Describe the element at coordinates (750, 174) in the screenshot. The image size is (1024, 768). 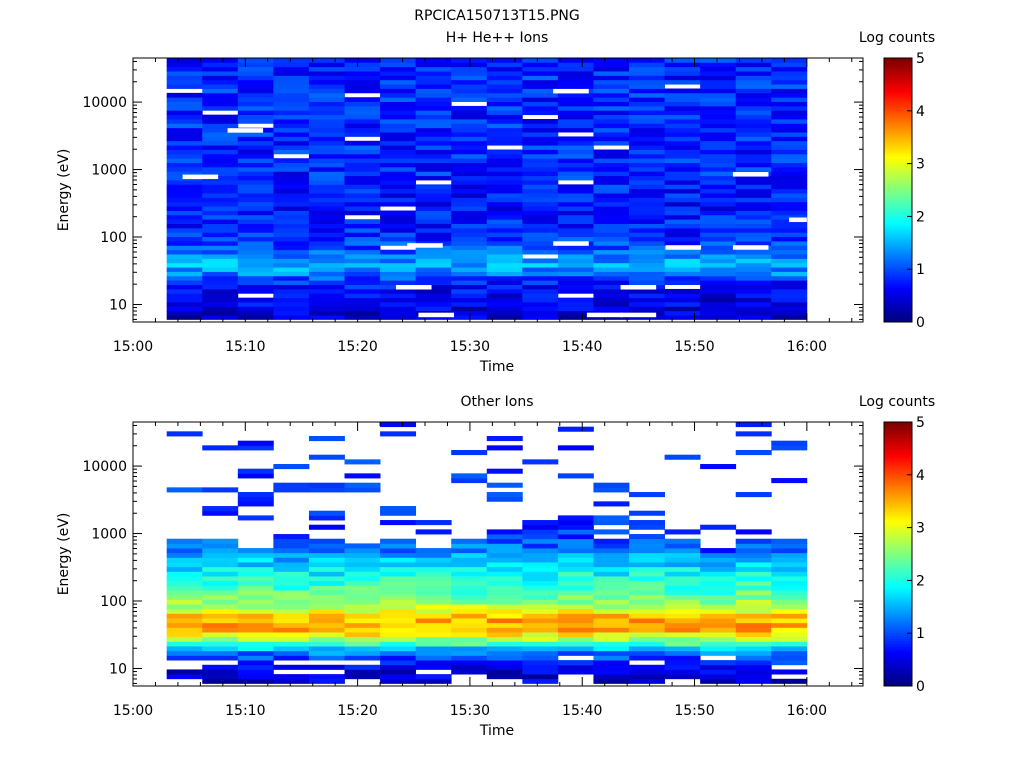
I see `data-gap` at that location.